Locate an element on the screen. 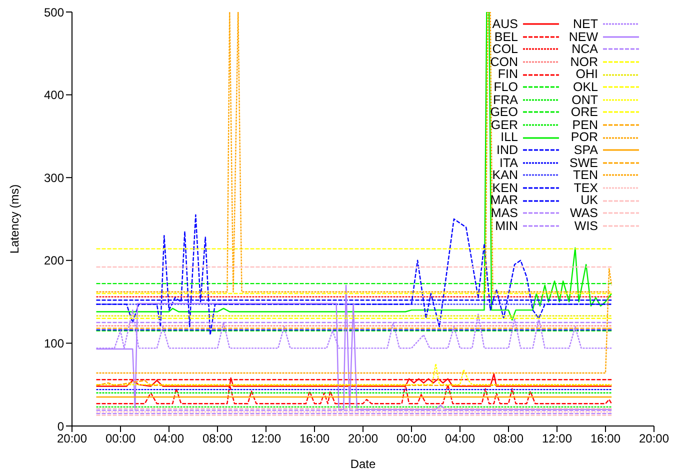  legend-label: GEO is located at coordinates (504, 112).